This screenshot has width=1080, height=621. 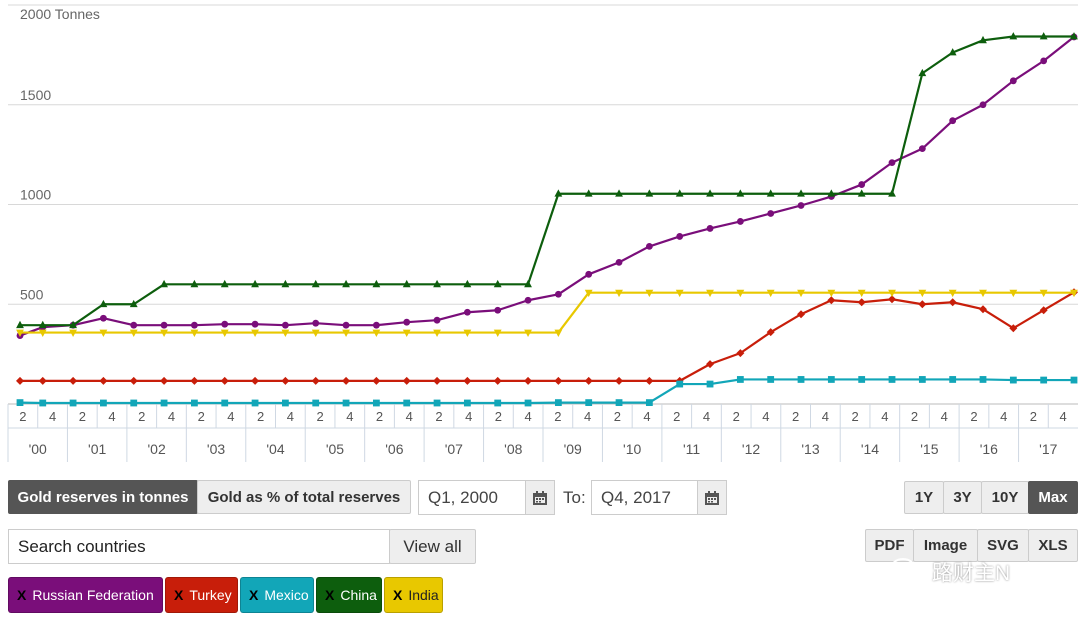 I want to click on tab-gold-tonnes: Gold reserves in tonnes, so click(x=103, y=497).